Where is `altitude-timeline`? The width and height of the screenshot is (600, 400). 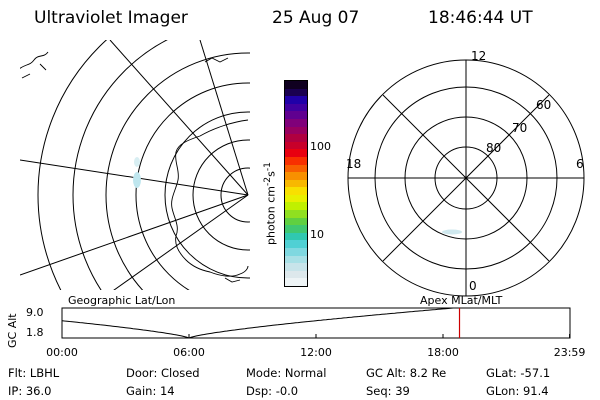 altitude-timeline is located at coordinates (316, 323).